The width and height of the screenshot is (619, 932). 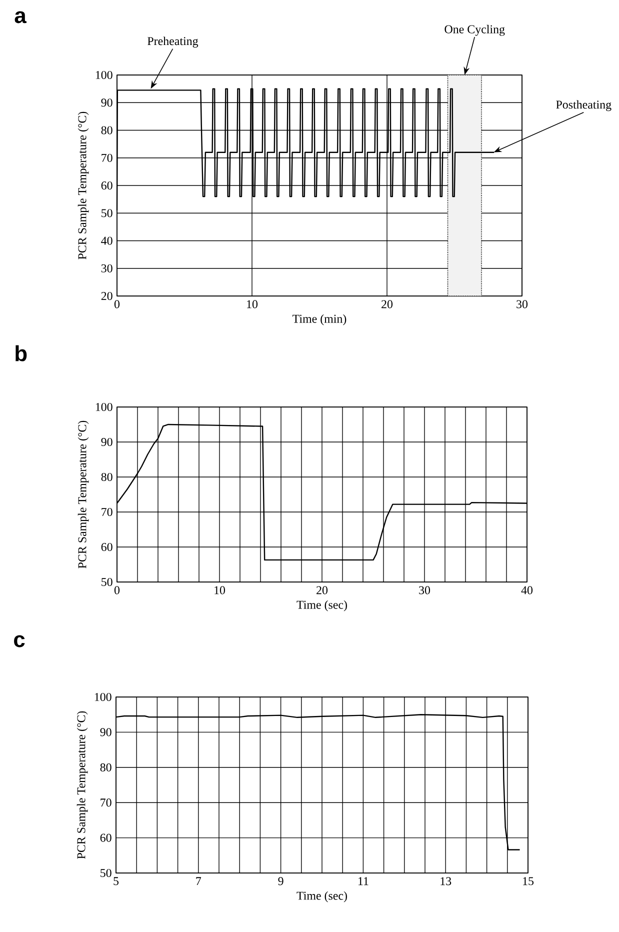 What do you see at coordinates (474, 30) in the screenshot?
I see `band-label: One Cycling` at bounding box center [474, 30].